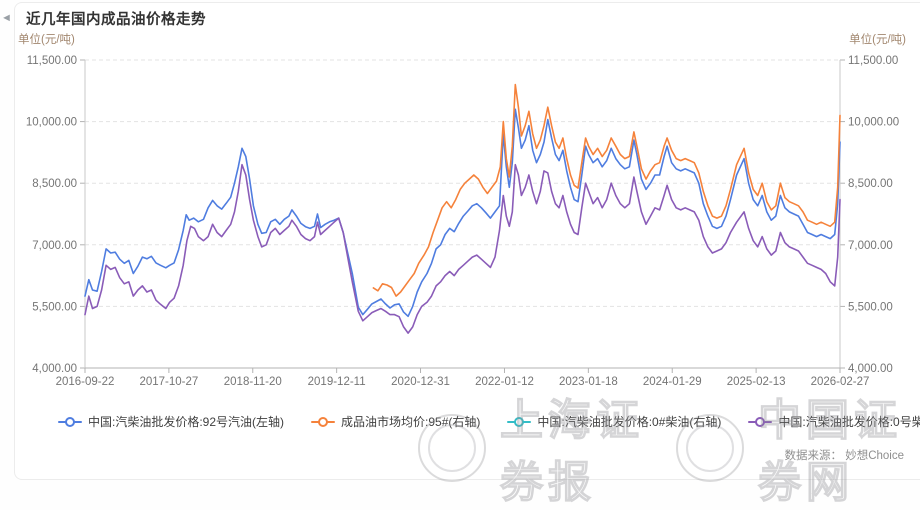 The image size is (920, 510). Describe the element at coordinates (588, 382) in the screenshot. I see `svg-text: 2023-01-18` at that location.